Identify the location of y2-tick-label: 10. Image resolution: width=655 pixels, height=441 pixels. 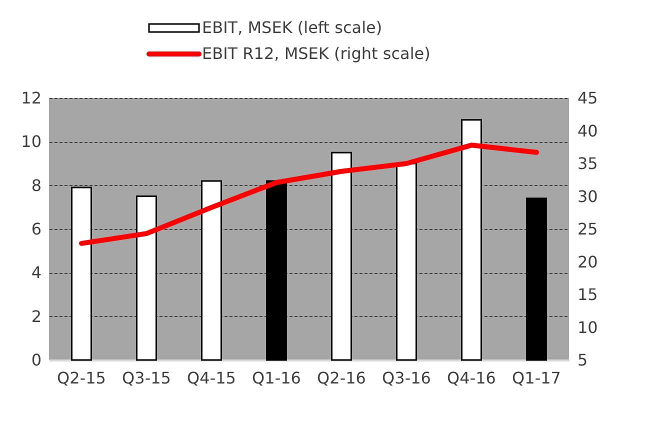
(588, 327).